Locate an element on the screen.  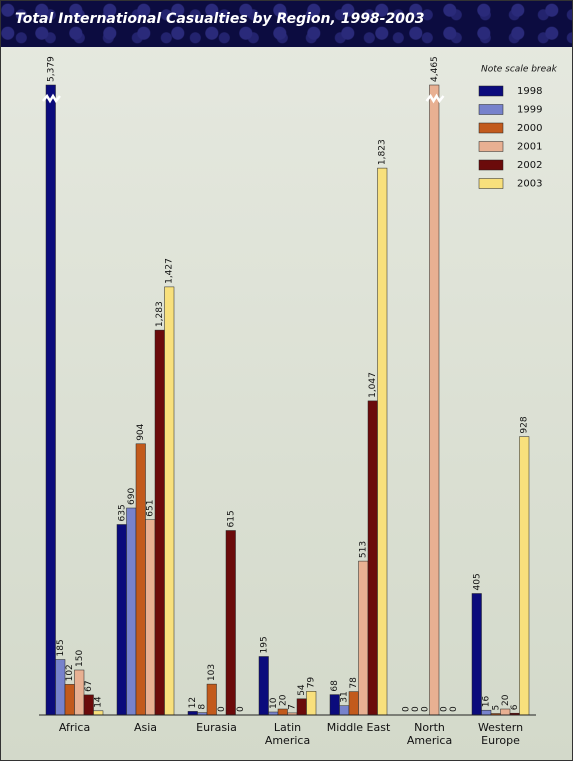
legend-label: 2002 is located at coordinates (529, 165).